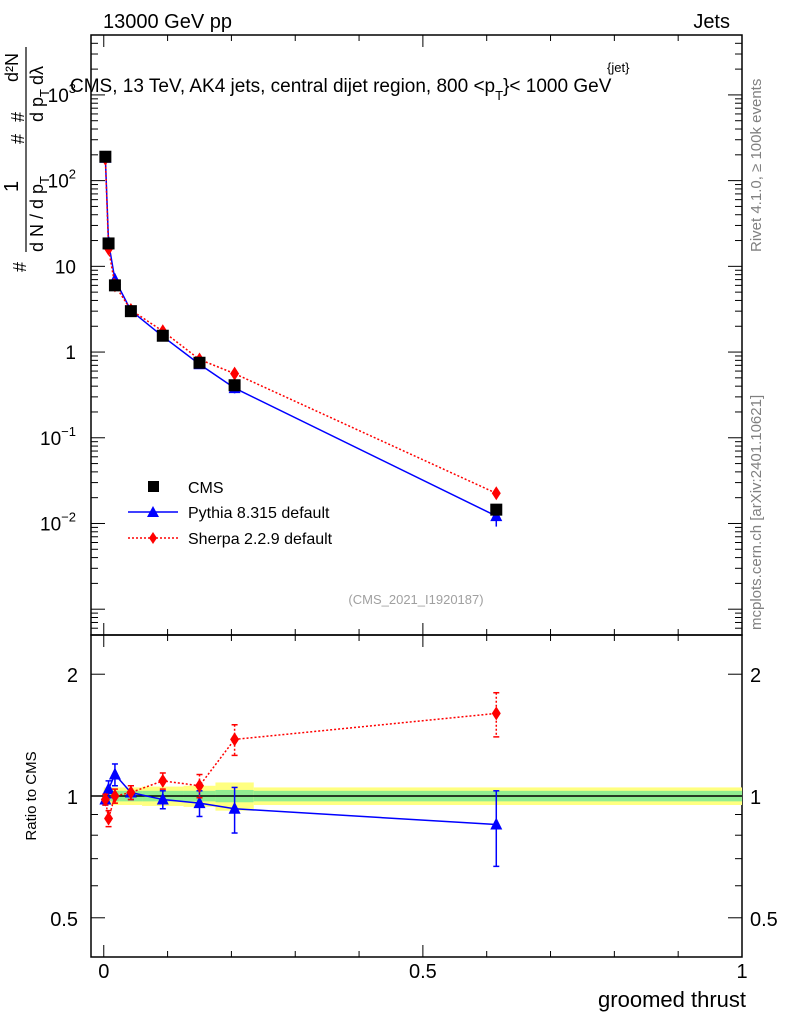 This screenshot has height=1024, width=786. What do you see at coordinates (415, 599) in the screenshot?
I see `analysis-watermark: (CMS_2021_I1920187)` at bounding box center [415, 599].